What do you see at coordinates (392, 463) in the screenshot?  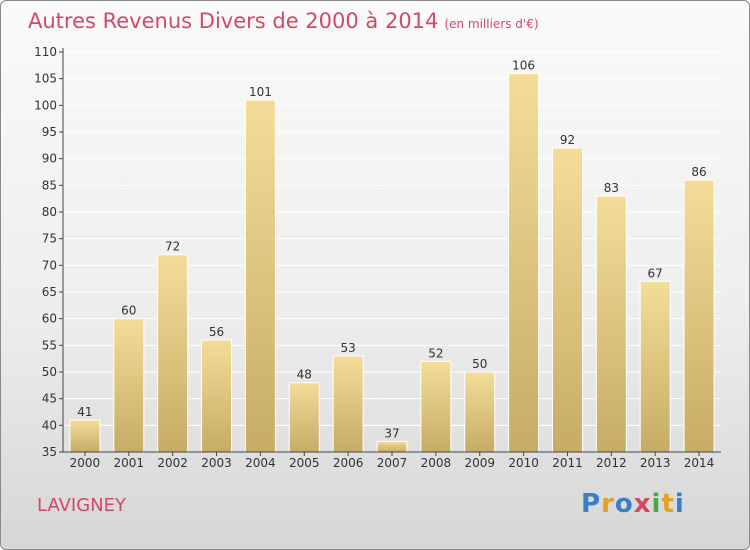 I see `x-tick-label: 2007` at bounding box center [392, 463].